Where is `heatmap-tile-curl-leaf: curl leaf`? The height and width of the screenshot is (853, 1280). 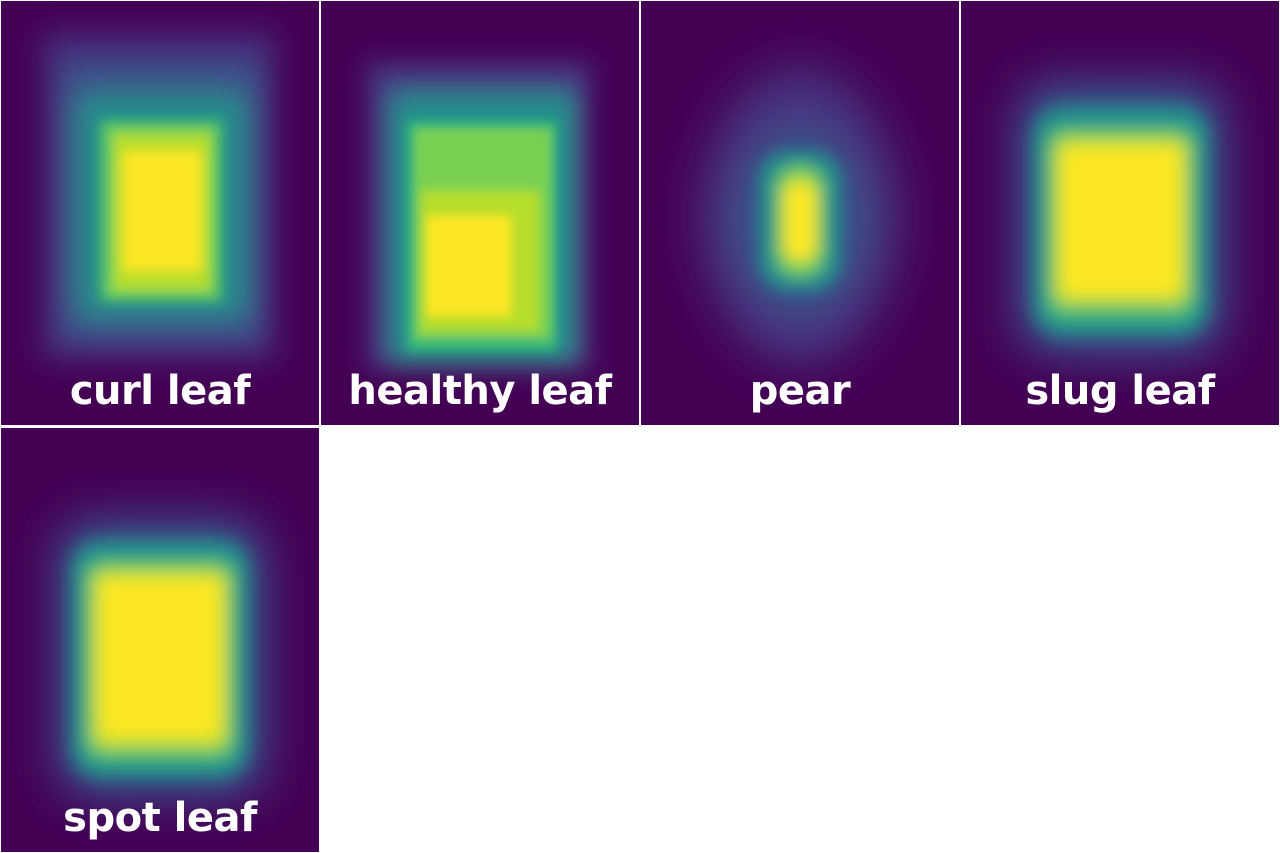 heatmap-tile-curl-leaf: curl leaf is located at coordinates (160, 213).